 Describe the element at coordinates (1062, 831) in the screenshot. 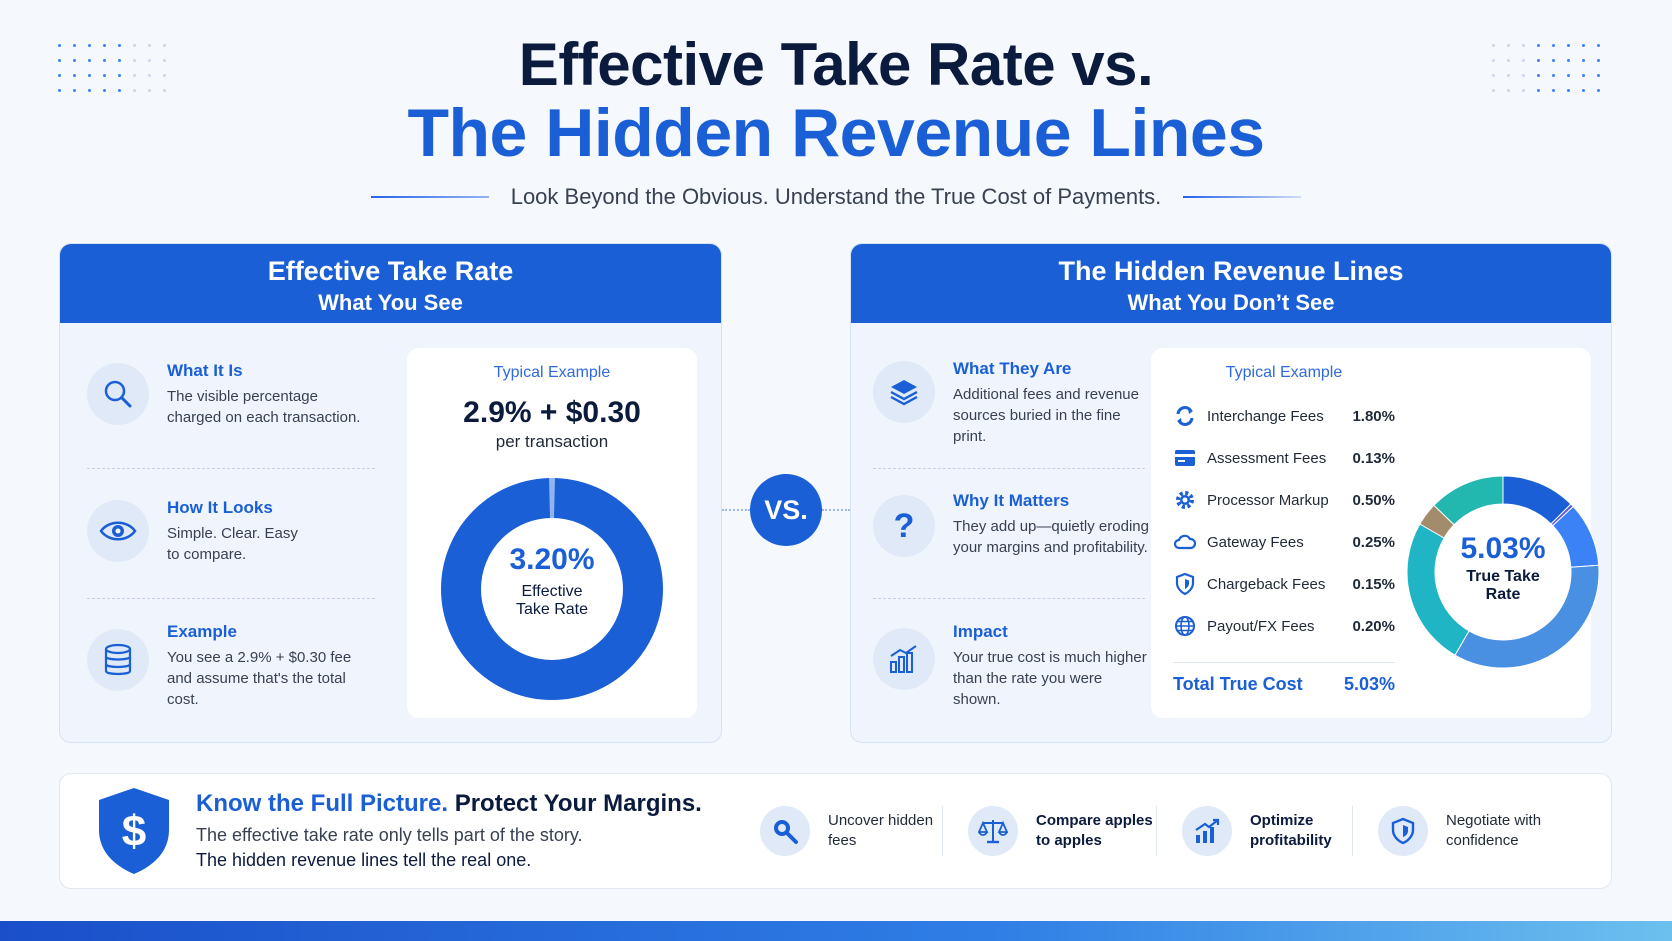

I see `feature-compare: Compare apples to apples` at that location.